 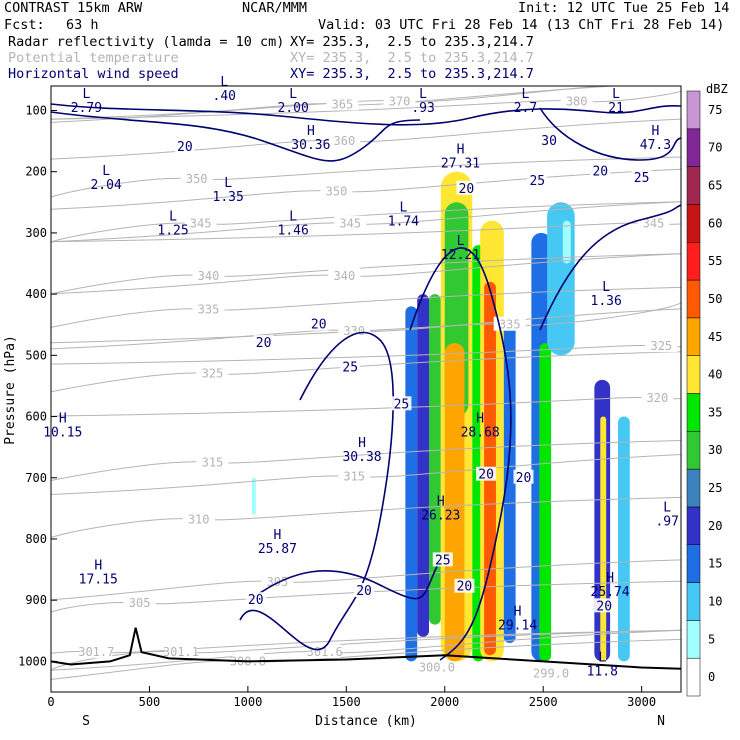 I want to click on field-reflectivity: Radar reflectivity (lamda = 10 cm), so click(x=146, y=42).